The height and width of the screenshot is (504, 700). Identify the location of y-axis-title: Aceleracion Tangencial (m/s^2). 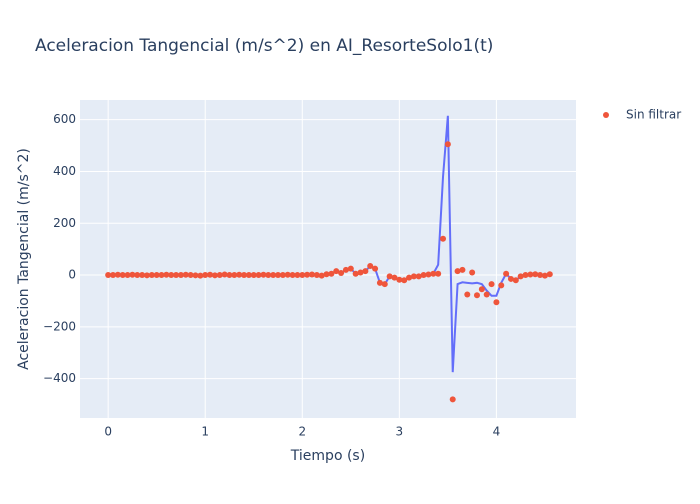
(24, 259).